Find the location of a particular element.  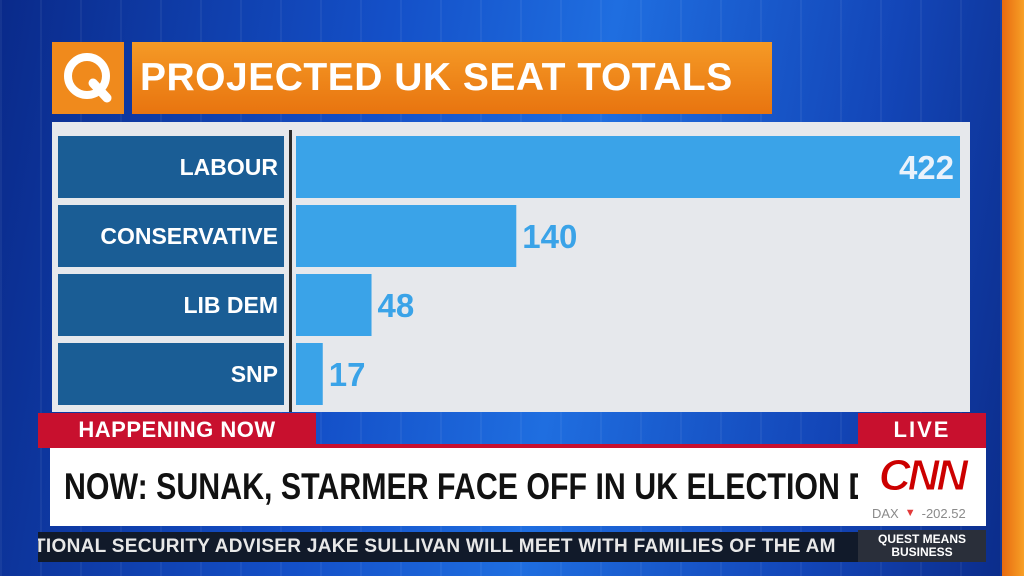

value-label: 422 is located at coordinates (926, 167).